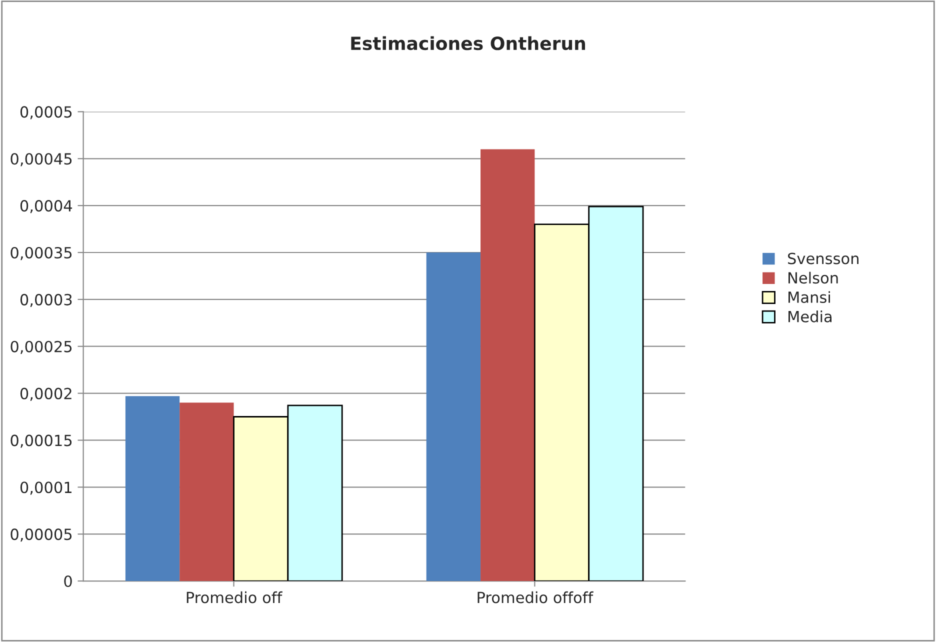 This screenshot has width=936, height=642. What do you see at coordinates (68, 581) in the screenshot?
I see `y-tick-label: 0` at bounding box center [68, 581].